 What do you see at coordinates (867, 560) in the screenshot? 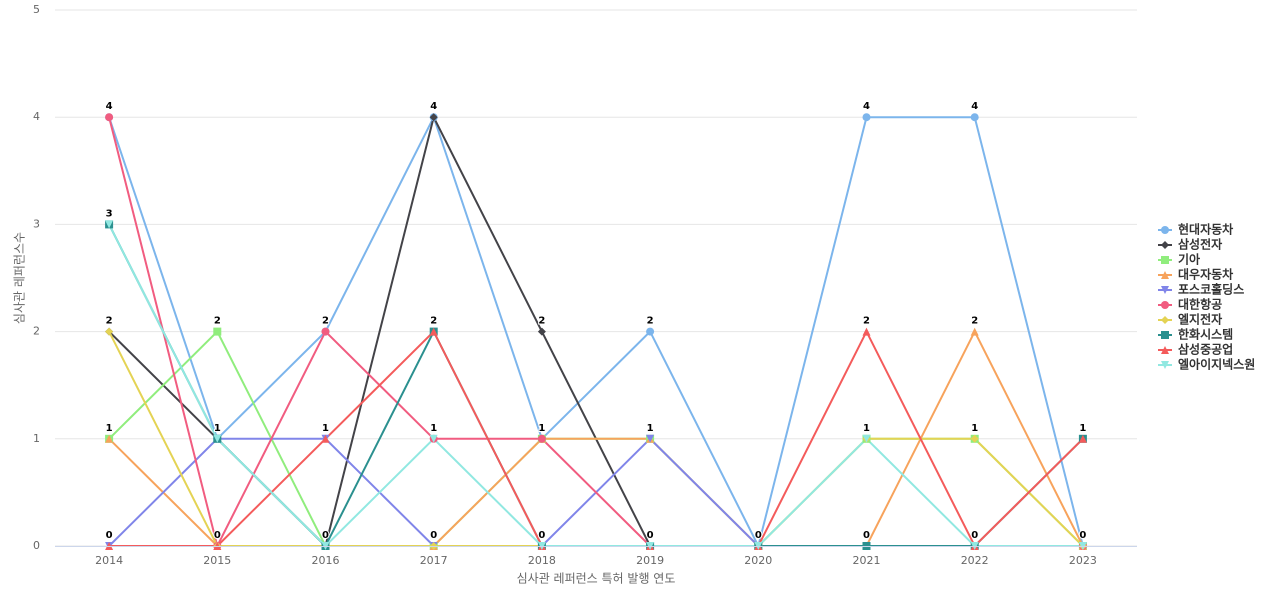
I see `x-tick-label: 2021` at bounding box center [867, 560].